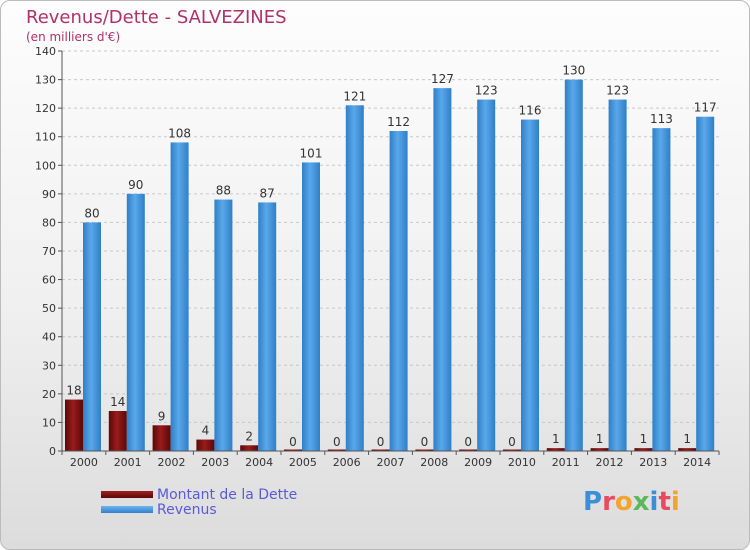 This screenshot has height=550, width=750. Describe the element at coordinates (45, 80) in the screenshot. I see `y-tick-label: 130` at that location.